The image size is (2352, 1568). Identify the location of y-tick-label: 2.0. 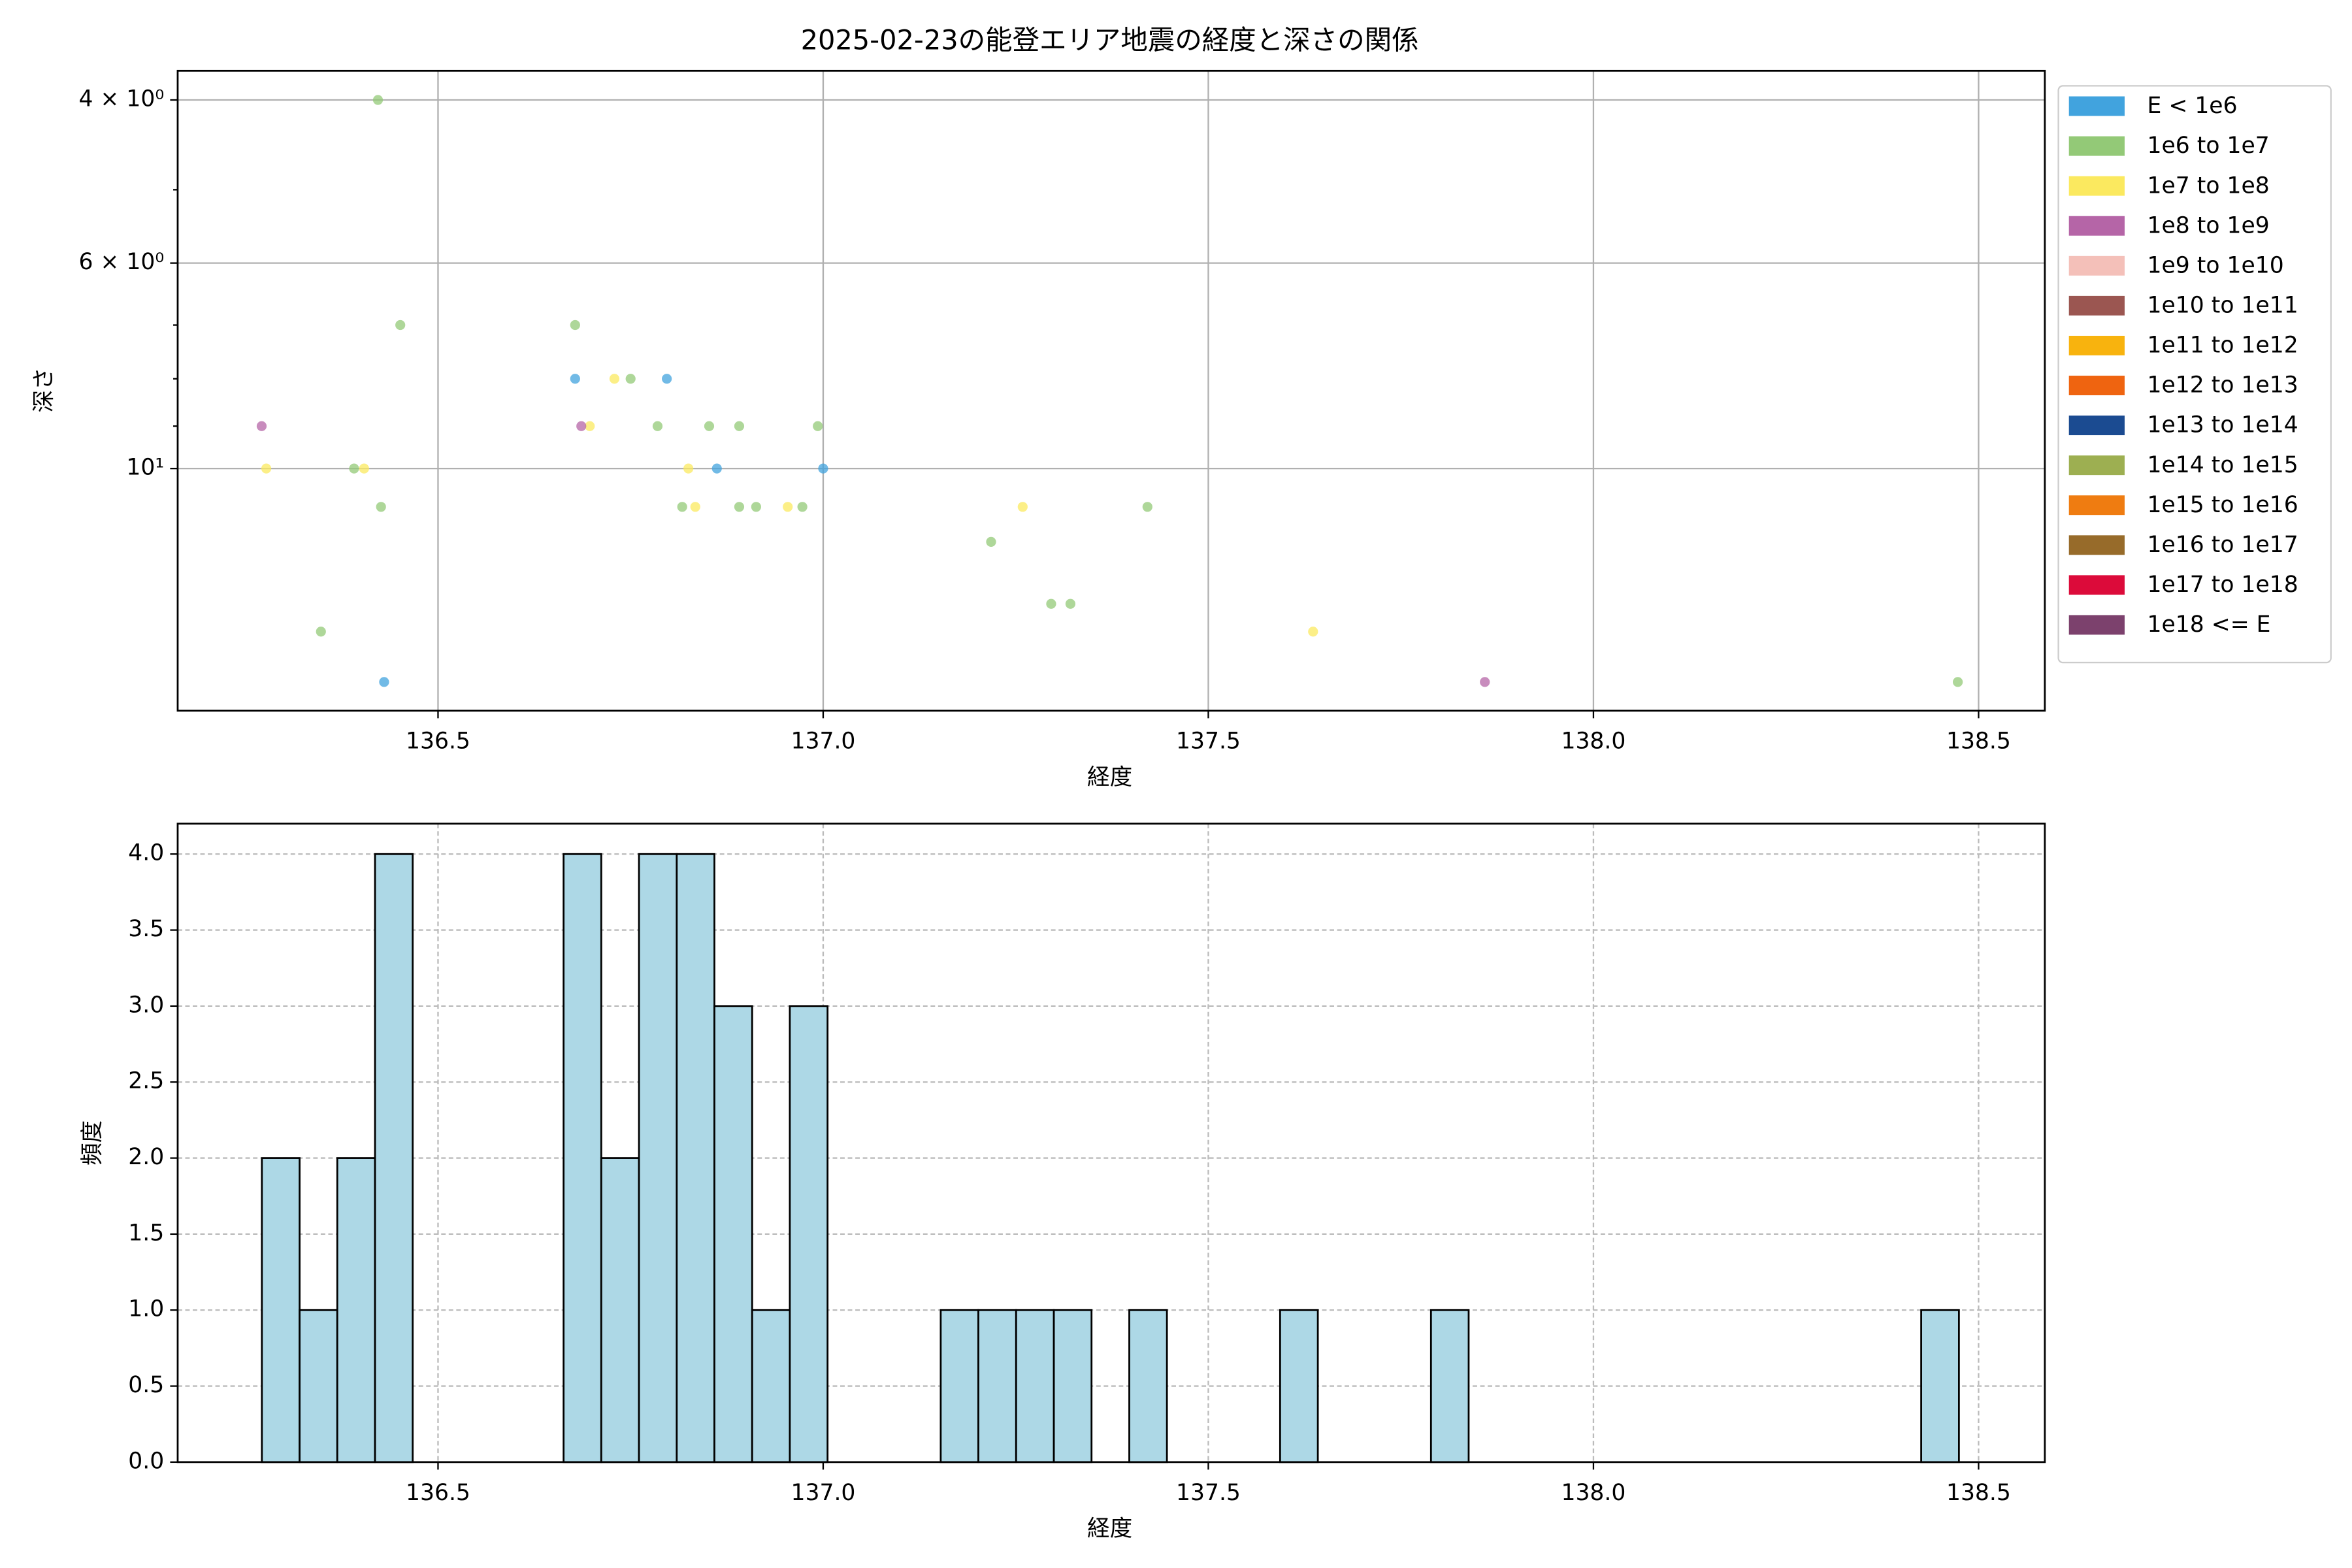
(146, 1157).